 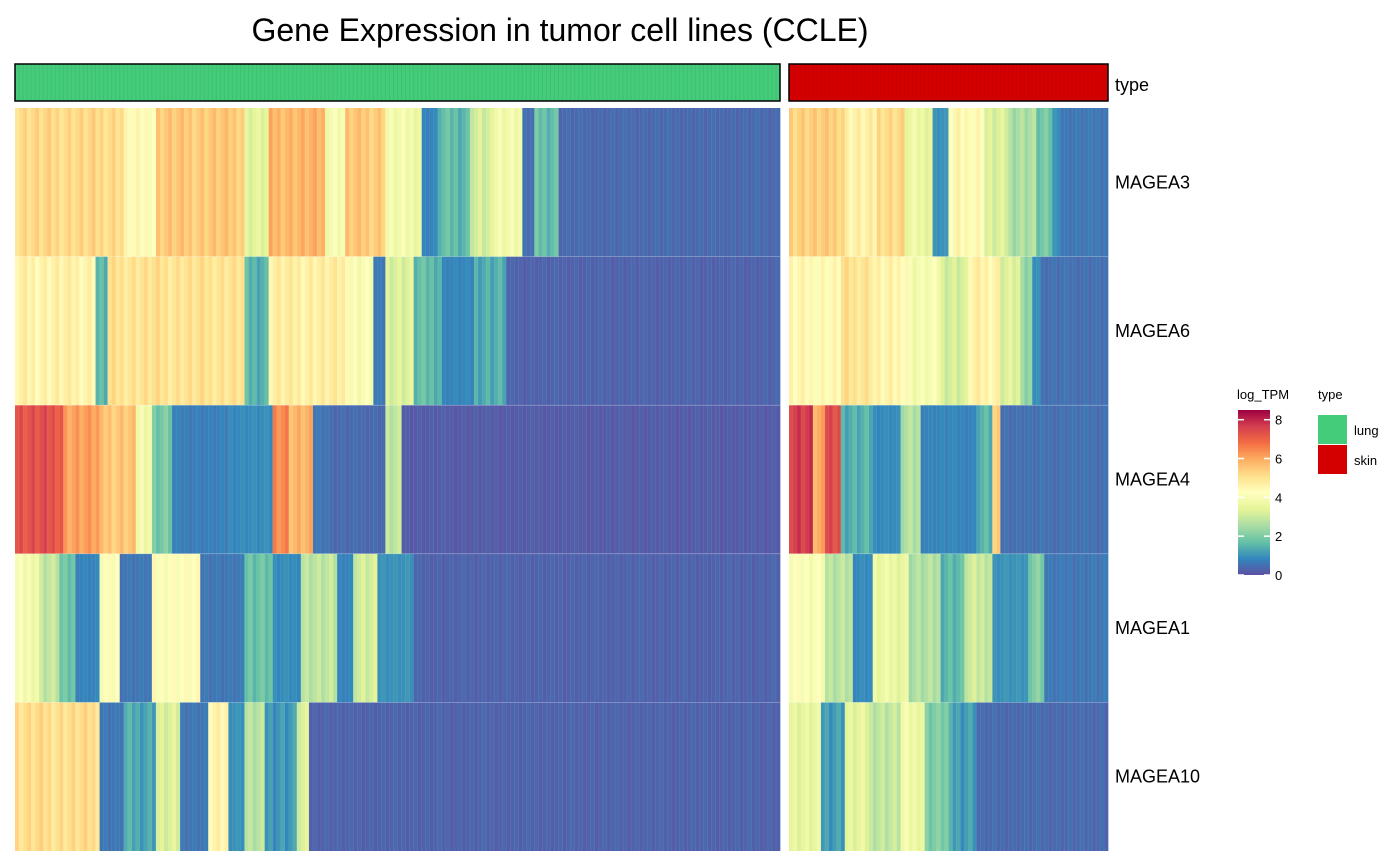 What do you see at coordinates (1152, 480) in the screenshot?
I see `row-label-magea4: MAGEA4` at bounding box center [1152, 480].